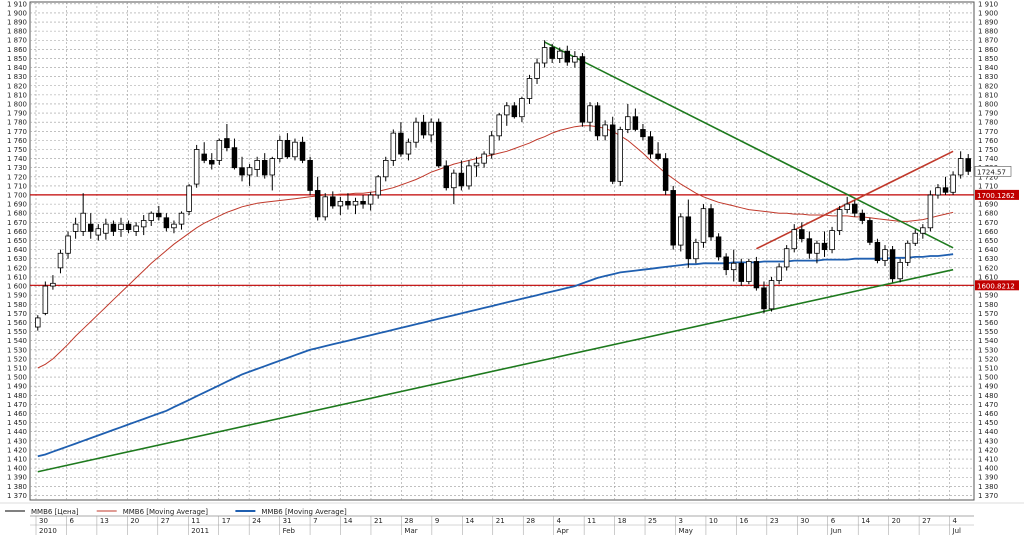 The image size is (1024, 539). I want to click on y-tick-label-right: 1 560, so click(988, 323).